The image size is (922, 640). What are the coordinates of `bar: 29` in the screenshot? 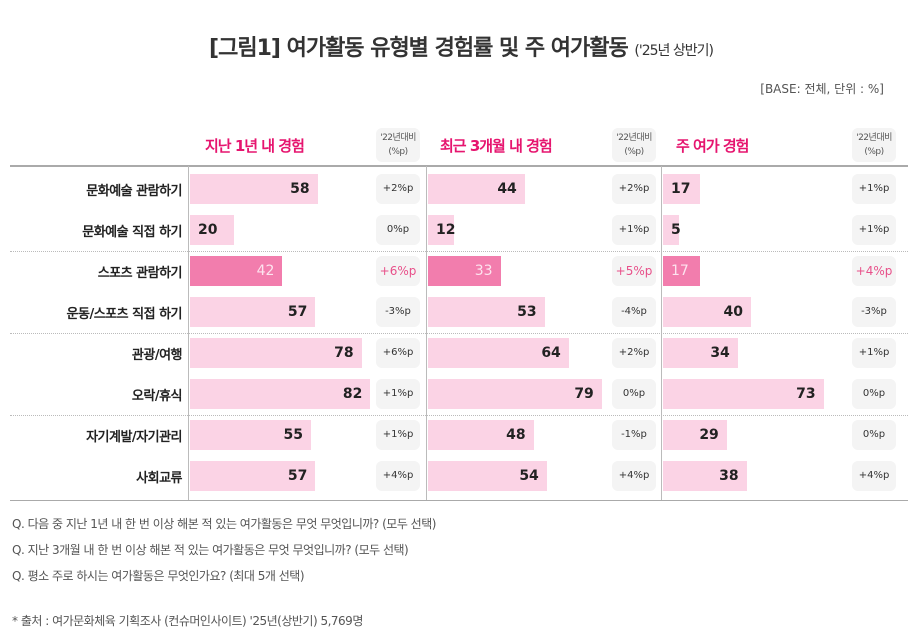 It's located at (695, 435).